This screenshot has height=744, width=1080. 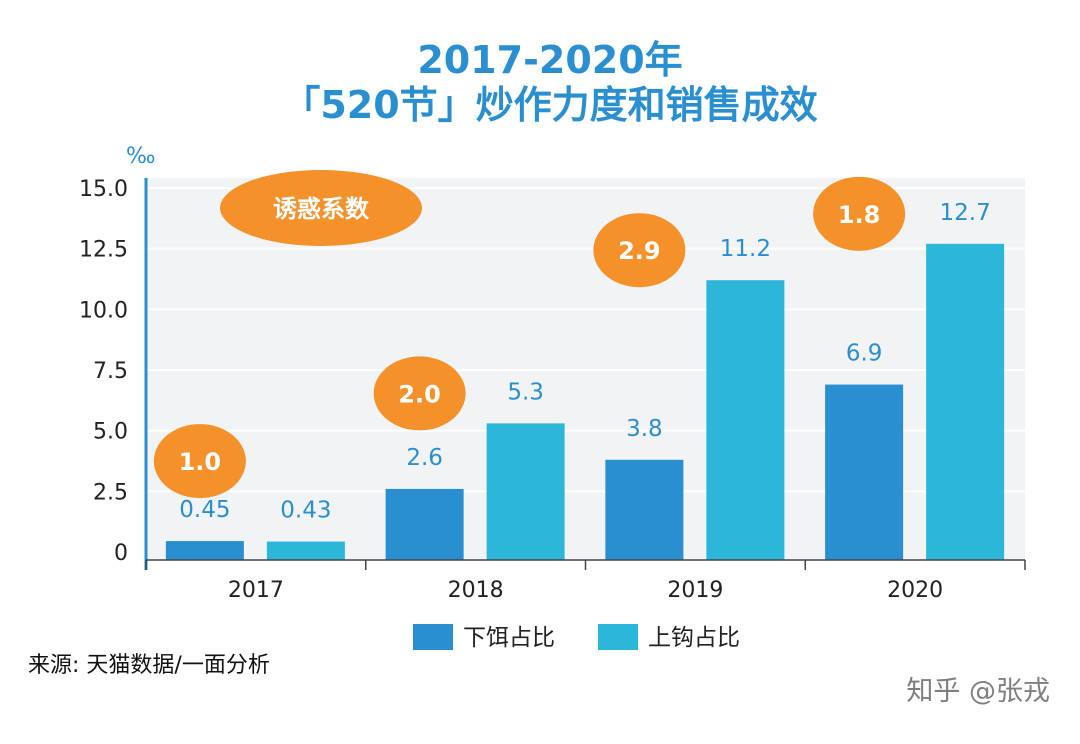 What do you see at coordinates (103, 250) in the screenshot?
I see `y-tick-label: 12.5` at bounding box center [103, 250].